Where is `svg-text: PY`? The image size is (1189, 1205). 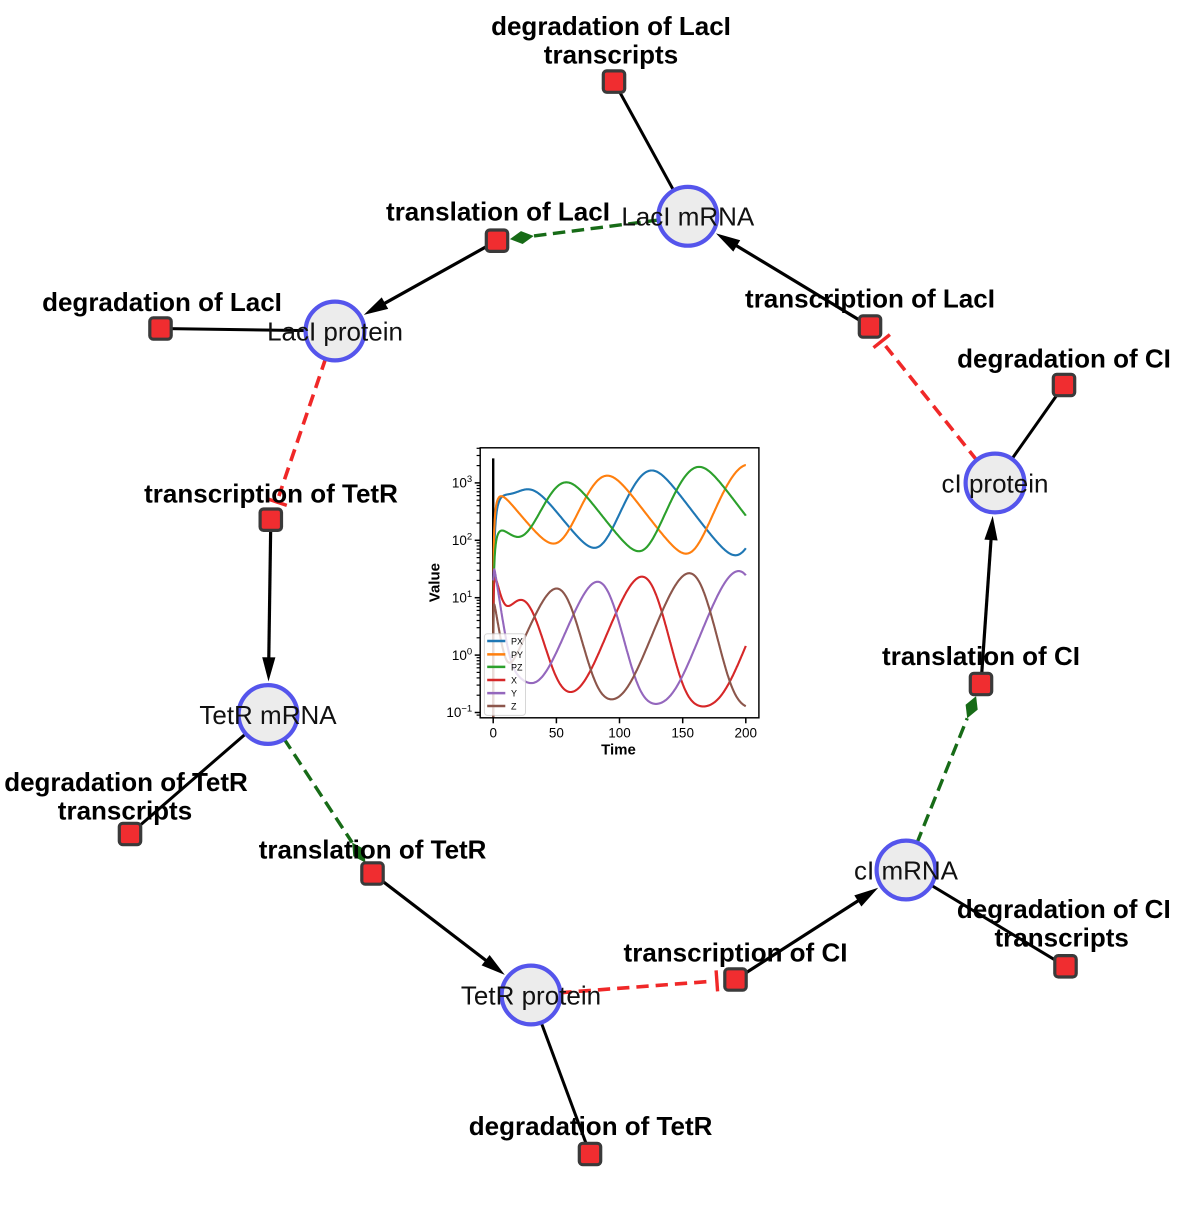
svg-text: PY is located at coordinates (517, 655).